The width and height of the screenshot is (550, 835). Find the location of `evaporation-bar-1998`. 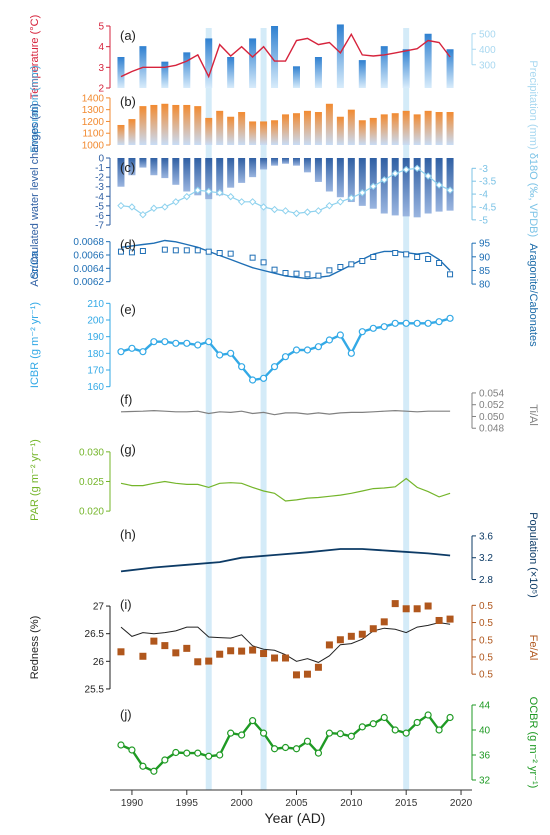

evaporation-bar-1998 is located at coordinates (220, 127).